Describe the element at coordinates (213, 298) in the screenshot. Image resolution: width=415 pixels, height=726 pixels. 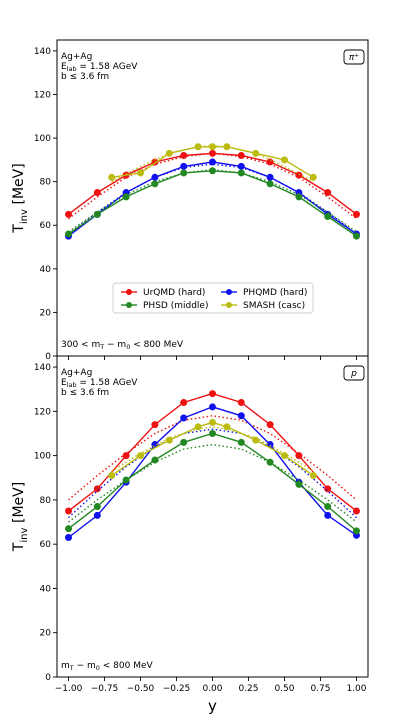
I see `legend-box` at that location.